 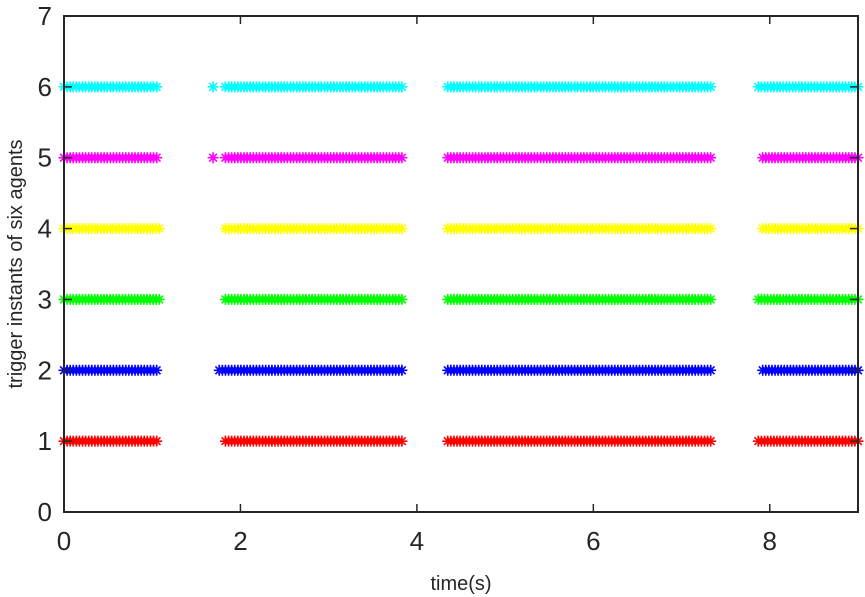 I want to click on y-axis-label: trigger instants of six agents, so click(x=16, y=263).